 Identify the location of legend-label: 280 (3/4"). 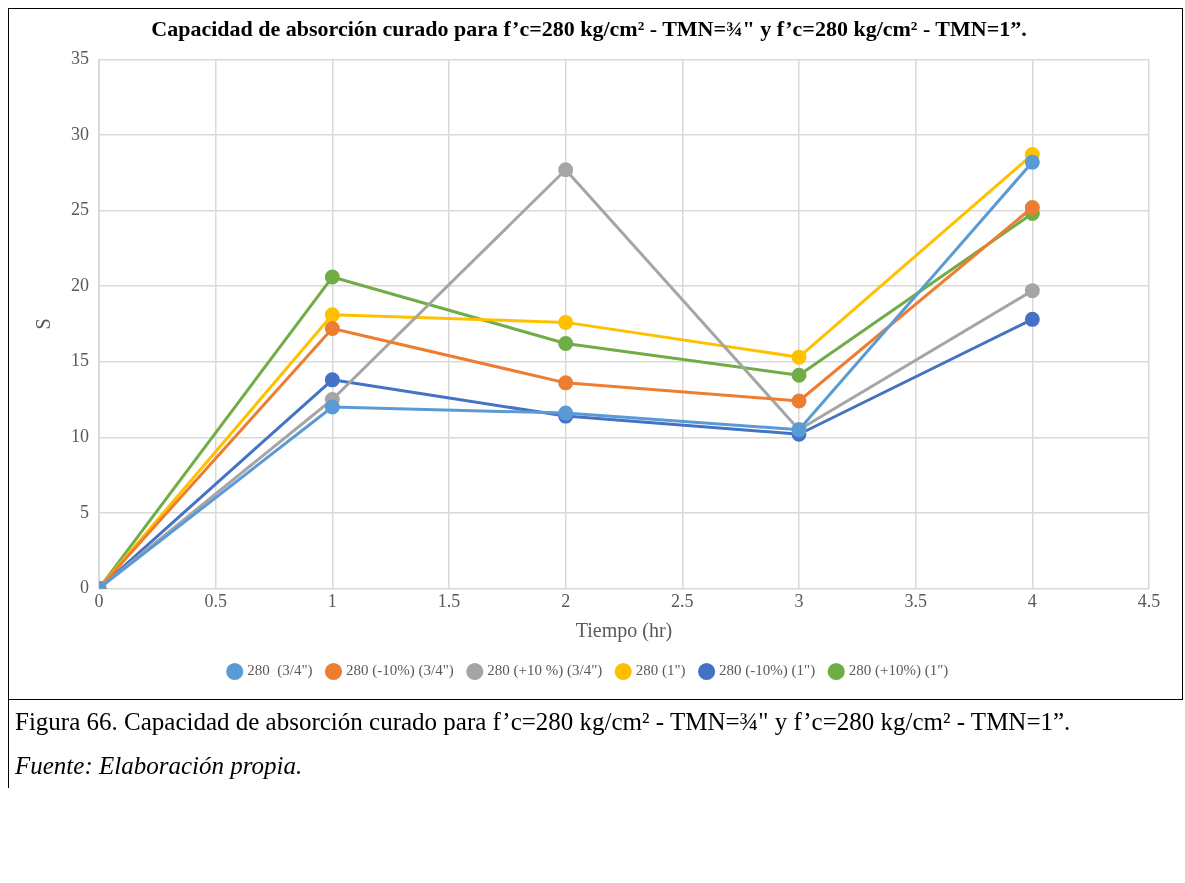
(280, 671).